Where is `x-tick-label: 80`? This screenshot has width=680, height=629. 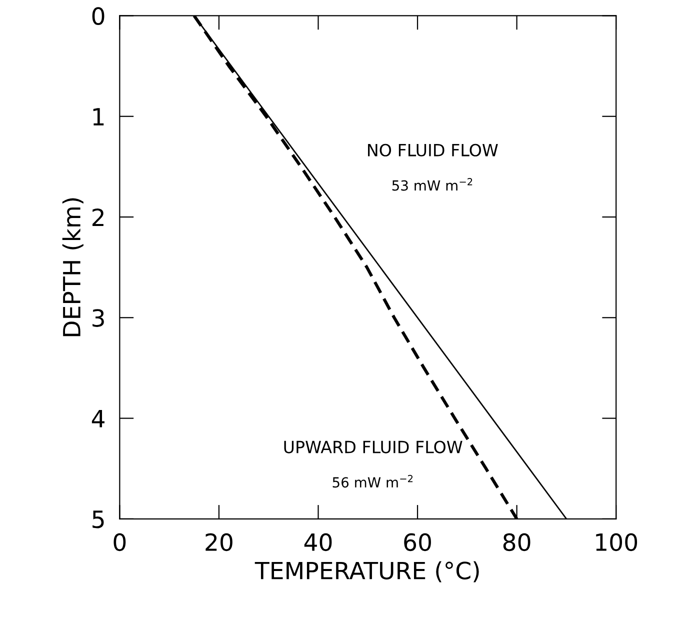
x-tick-label: 80 is located at coordinates (516, 542).